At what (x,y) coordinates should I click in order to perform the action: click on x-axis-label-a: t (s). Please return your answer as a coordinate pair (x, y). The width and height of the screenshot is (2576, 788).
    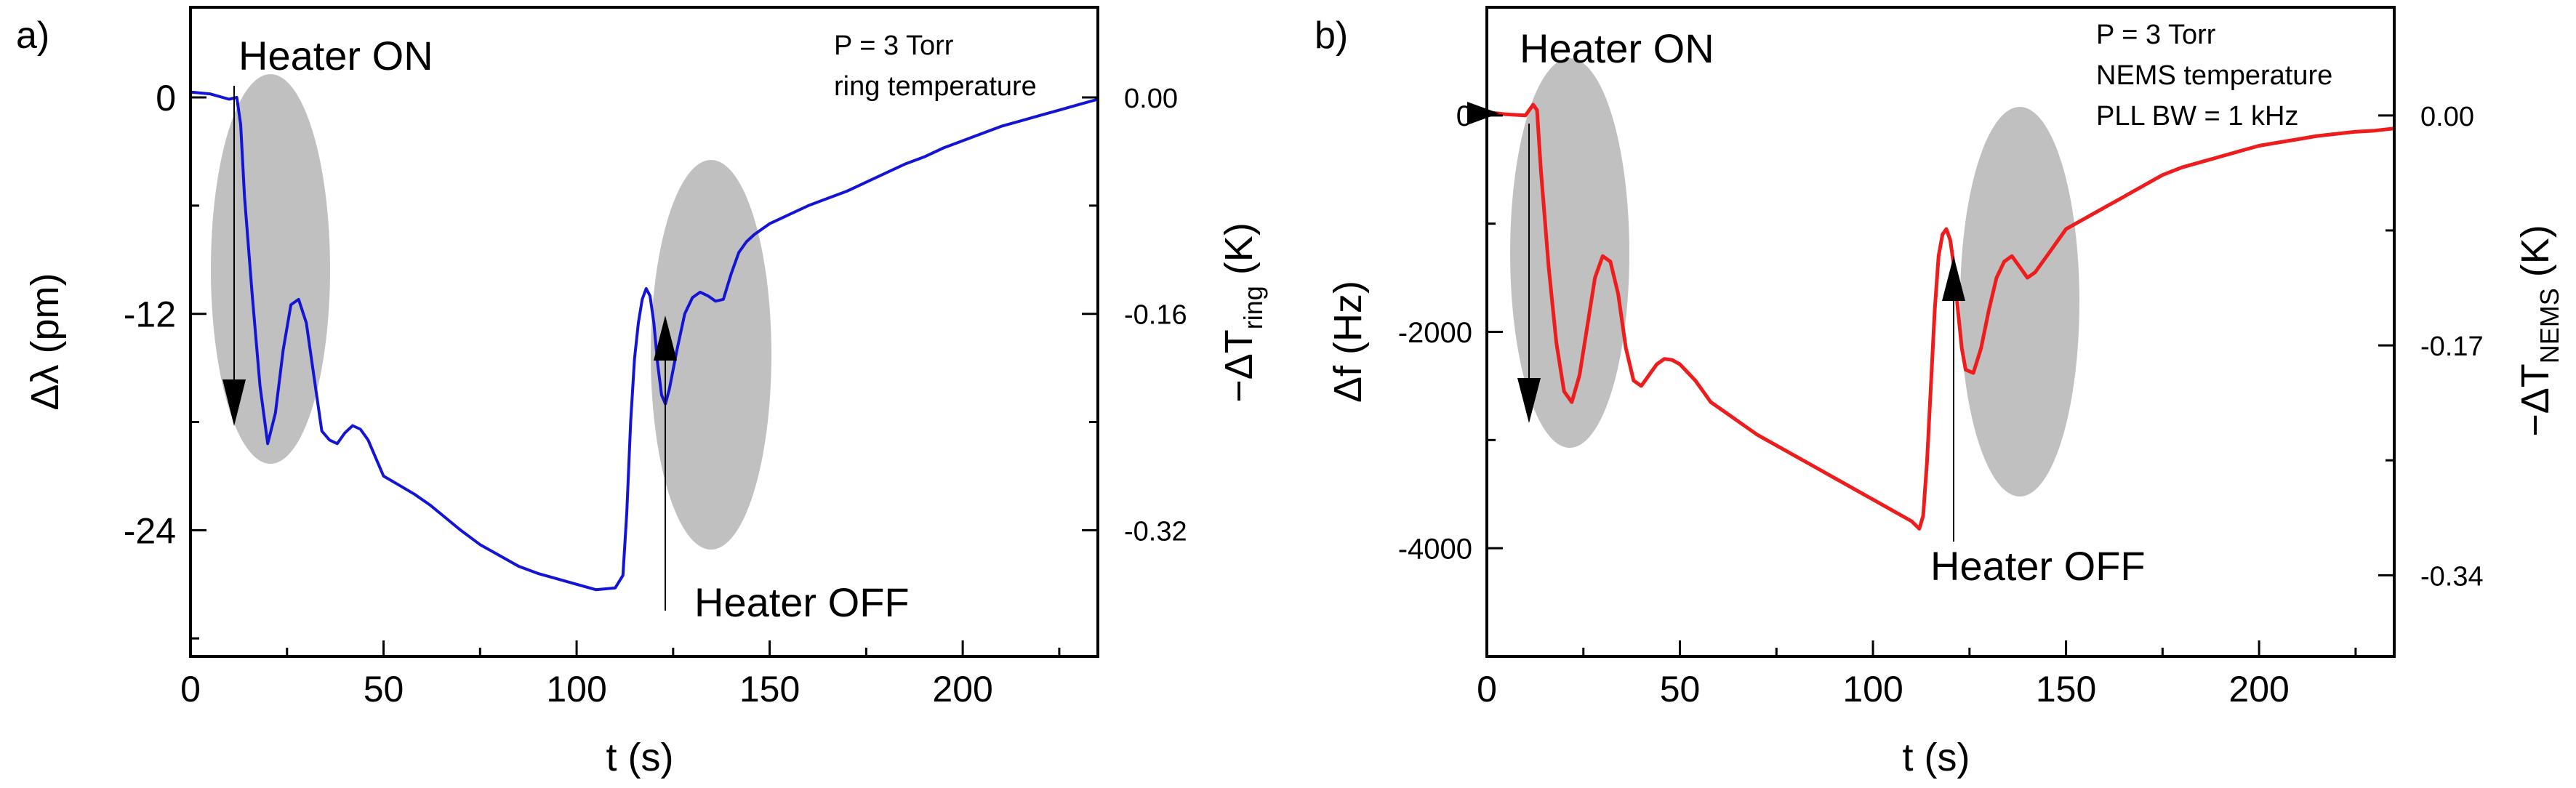
    Looking at the image, I should click on (640, 757).